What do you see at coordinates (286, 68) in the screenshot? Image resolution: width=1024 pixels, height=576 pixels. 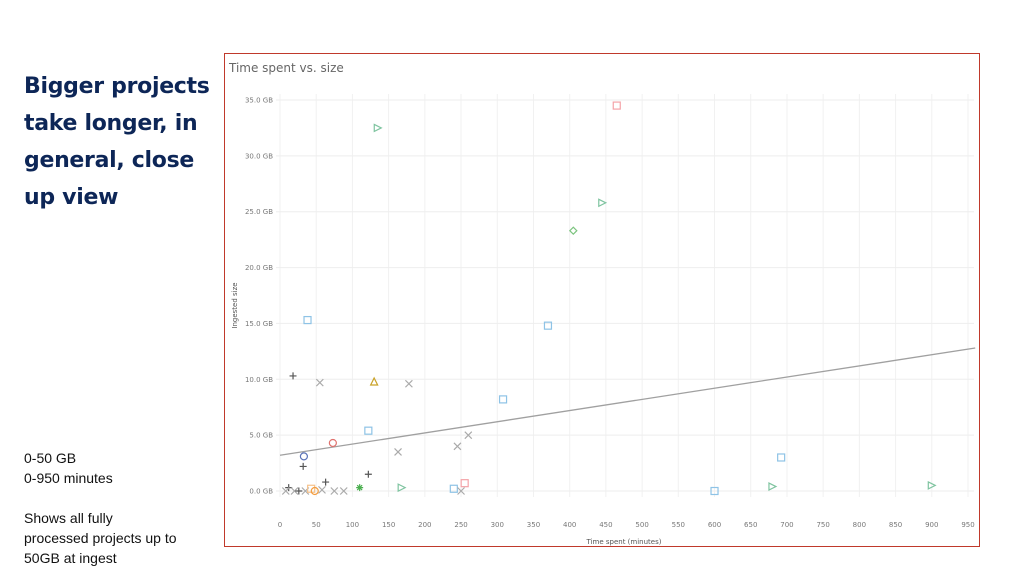 I see `chart-title: Time spent vs. size` at bounding box center [286, 68].